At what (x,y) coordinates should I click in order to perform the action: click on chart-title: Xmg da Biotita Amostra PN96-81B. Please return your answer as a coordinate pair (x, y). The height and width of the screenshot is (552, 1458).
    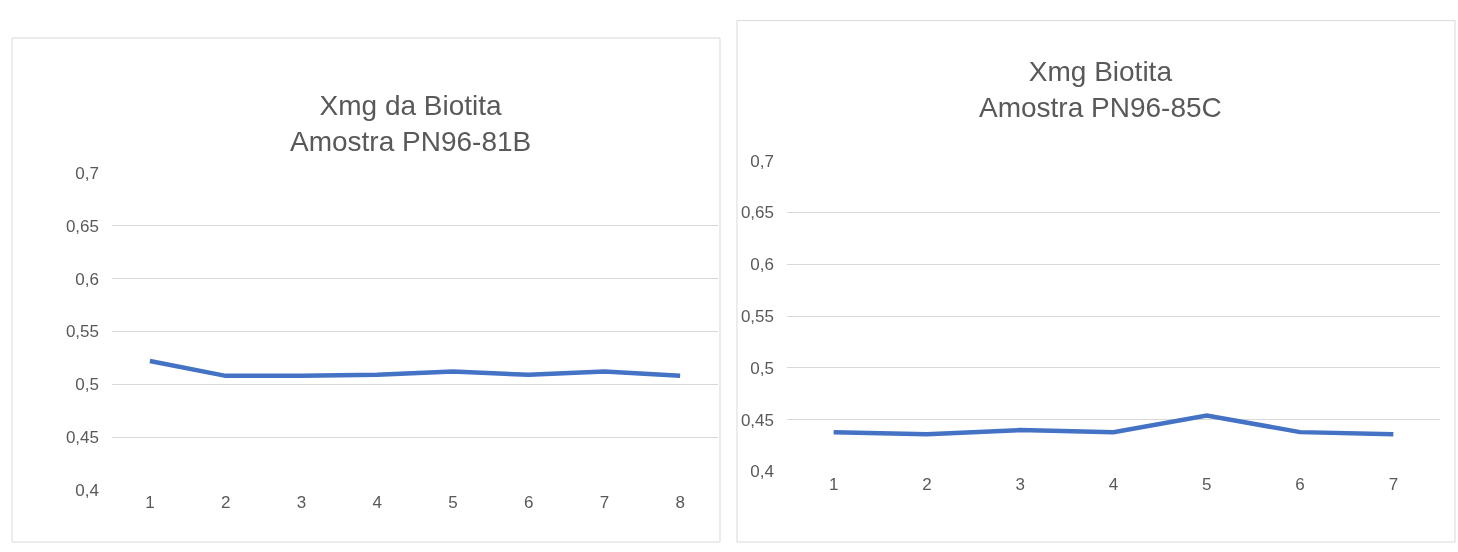
    Looking at the image, I should click on (411, 124).